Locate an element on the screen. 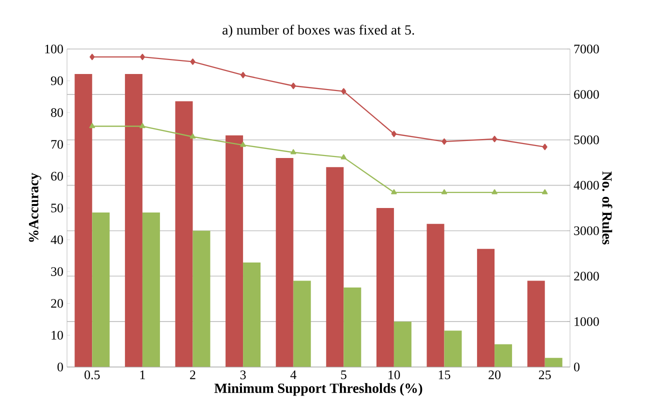 This screenshot has width=647, height=419. y2-tick-label: 4000 is located at coordinates (586, 185).